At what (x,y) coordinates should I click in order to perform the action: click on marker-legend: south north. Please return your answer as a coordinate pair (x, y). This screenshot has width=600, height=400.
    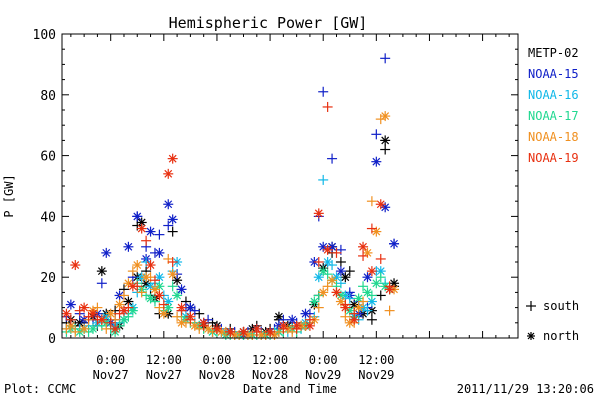
    Looking at the image, I should click on (552, 321).